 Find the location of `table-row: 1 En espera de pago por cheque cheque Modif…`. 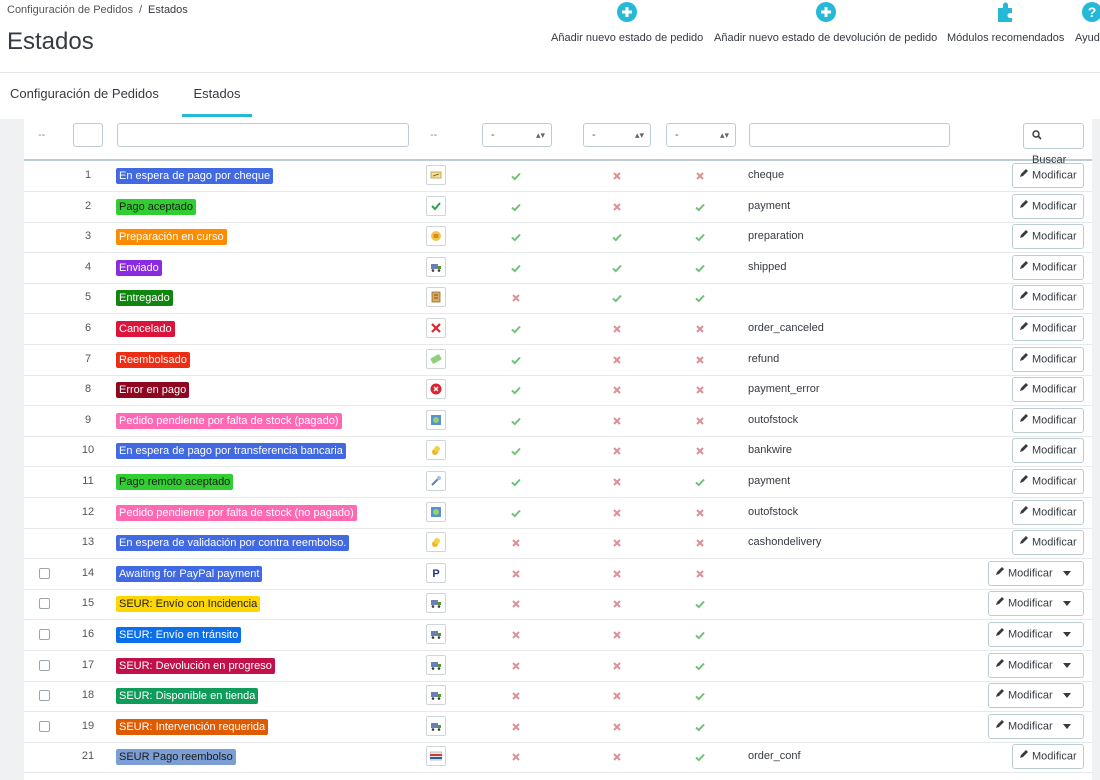

table-row: 1 En espera de pago por cheque cheque Modif… is located at coordinates (558, 176).